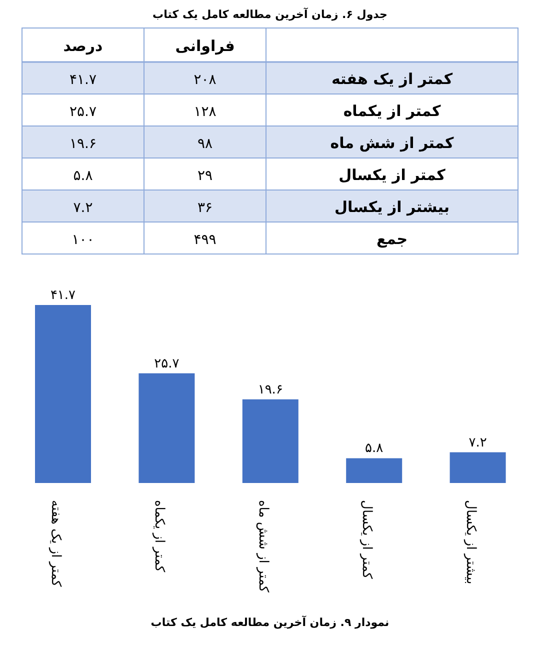 This screenshot has width=541, height=651. Describe the element at coordinates (205, 46) in the screenshot. I see `category-label: فراوانی` at that location.